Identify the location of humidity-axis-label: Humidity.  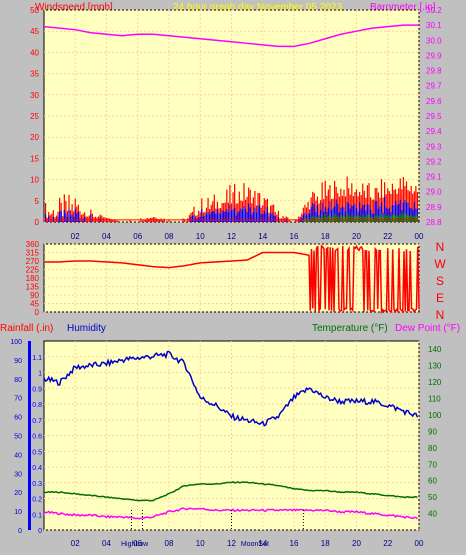
(86, 328).